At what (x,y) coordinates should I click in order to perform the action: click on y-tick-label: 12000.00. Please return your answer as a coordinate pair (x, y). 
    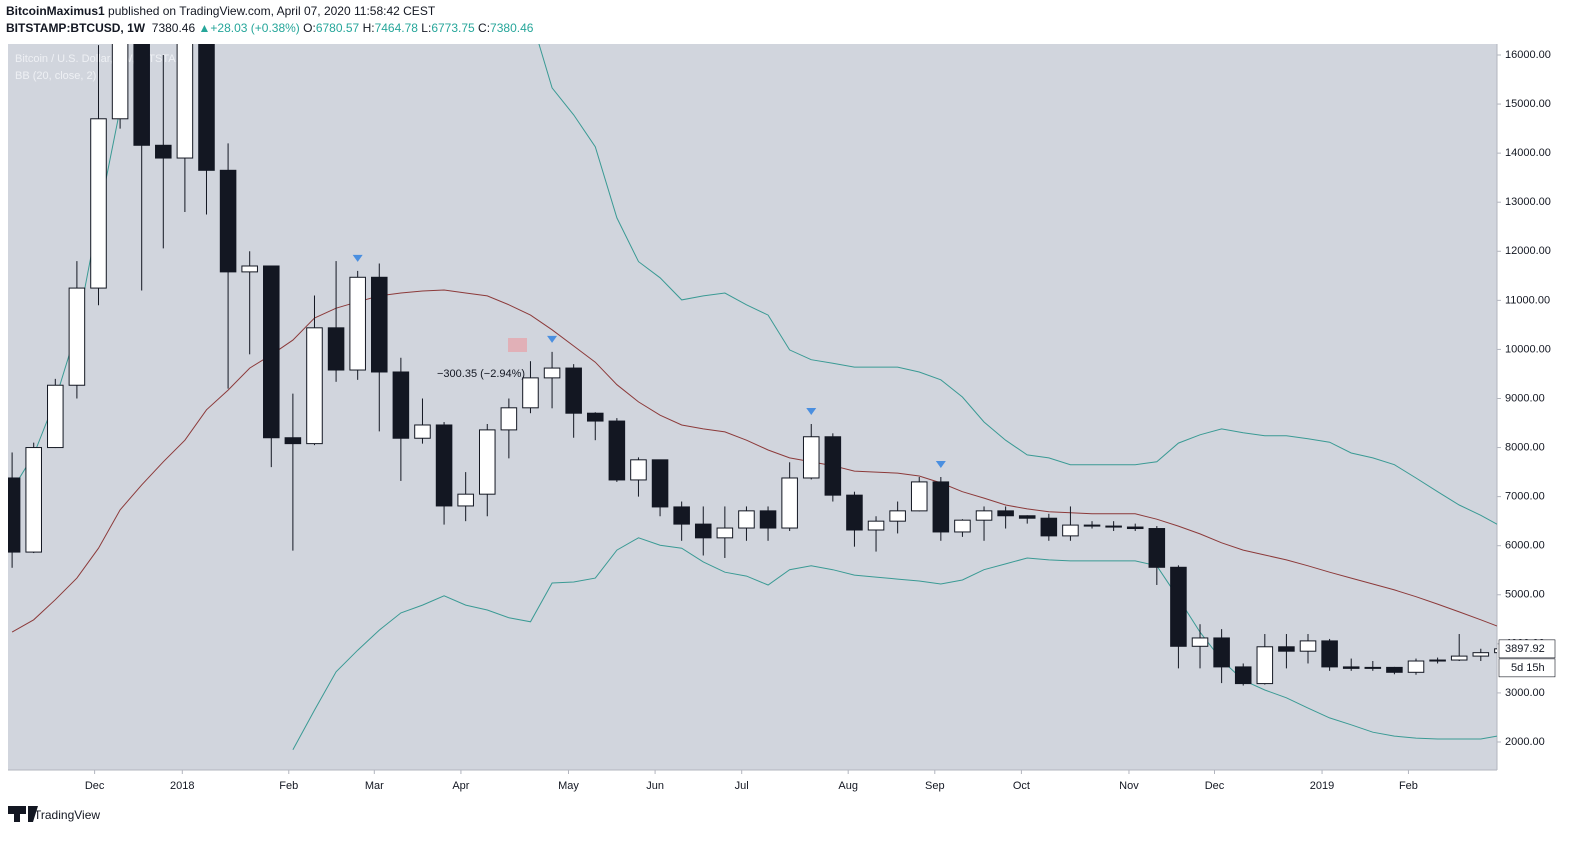
    Looking at the image, I should click on (1528, 251).